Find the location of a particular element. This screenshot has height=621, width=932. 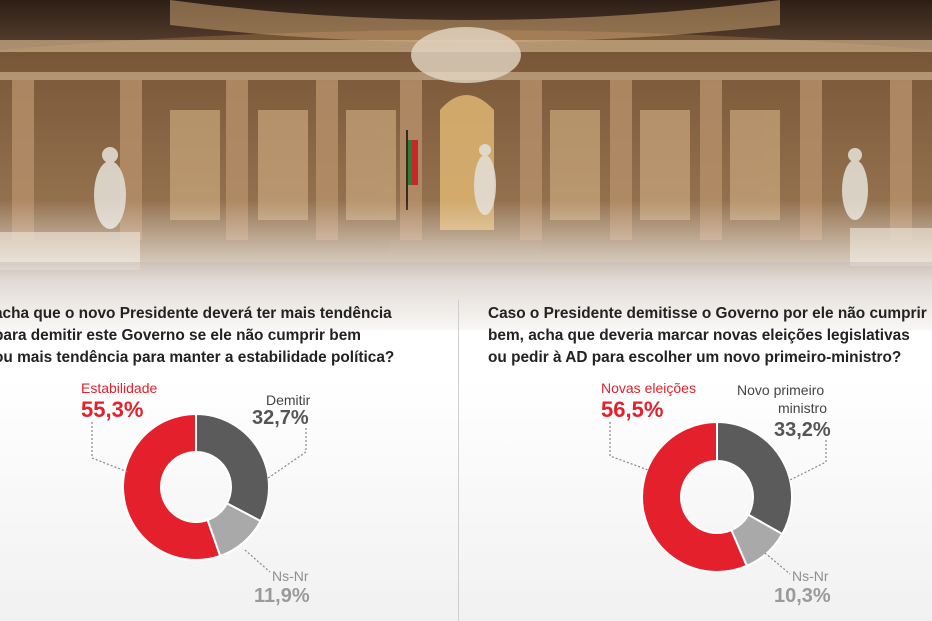

leader-line-ns-nr-left is located at coordinates (257, 561).